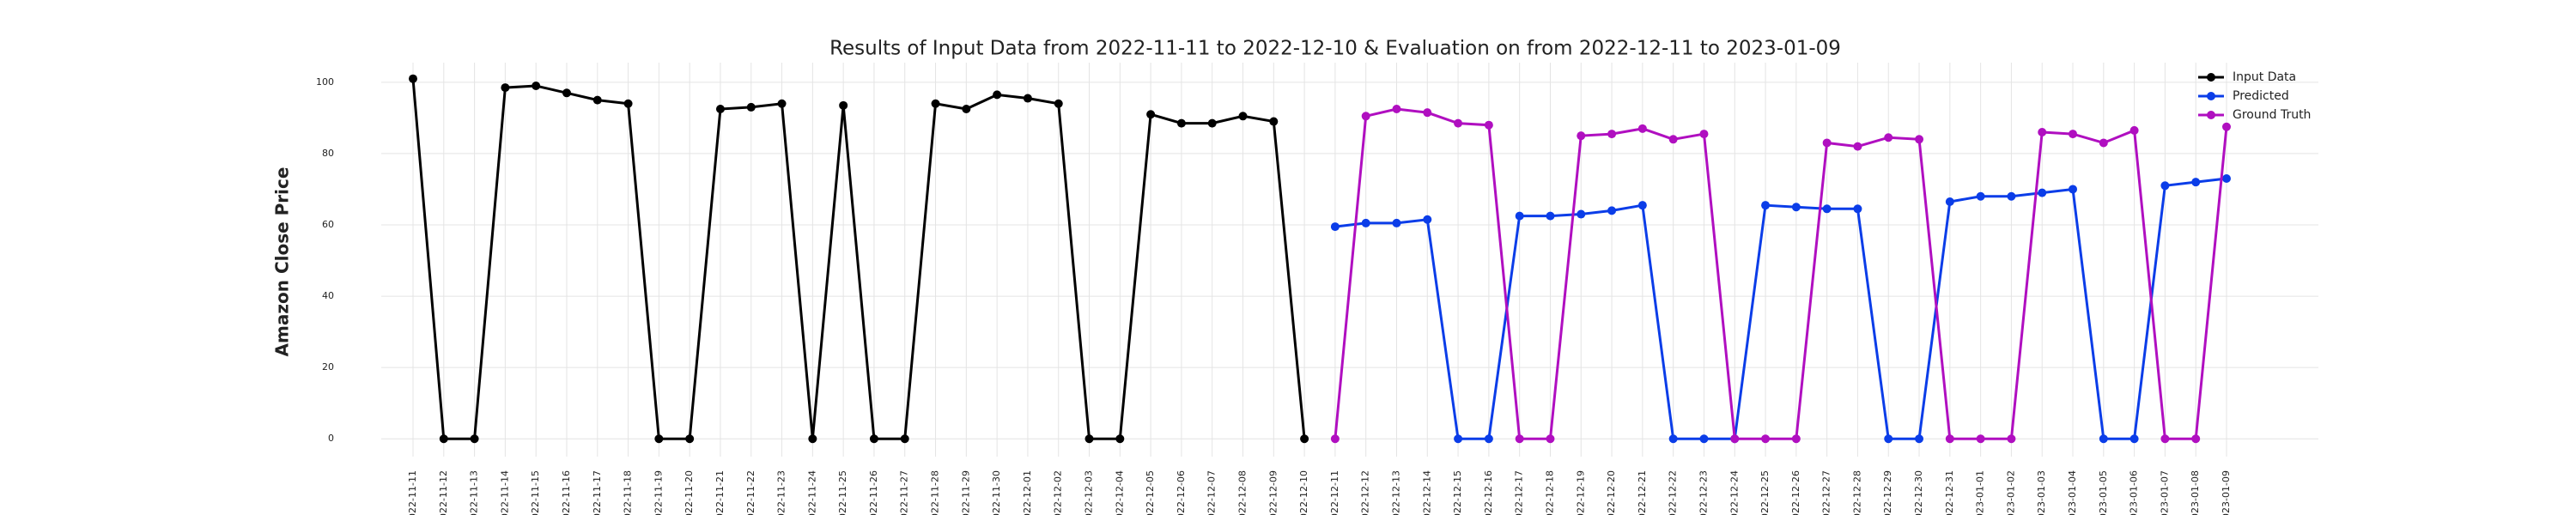 This screenshot has height=515, width=2576. I want to click on x-tick-label: 2022-11-19, so click(658, 492).